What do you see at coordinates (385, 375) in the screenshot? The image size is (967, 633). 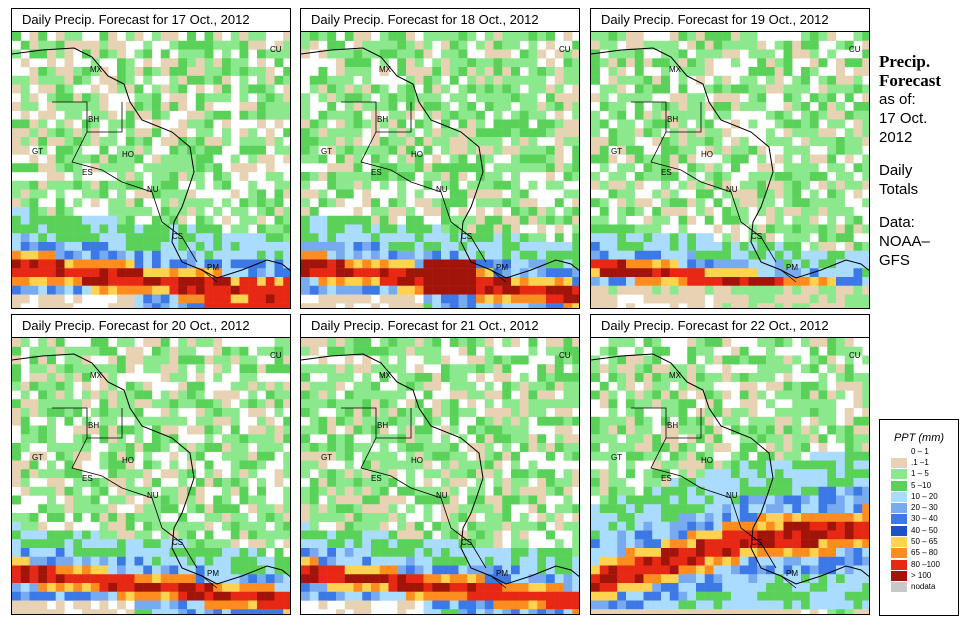 I see `country-label: MX` at bounding box center [385, 375].